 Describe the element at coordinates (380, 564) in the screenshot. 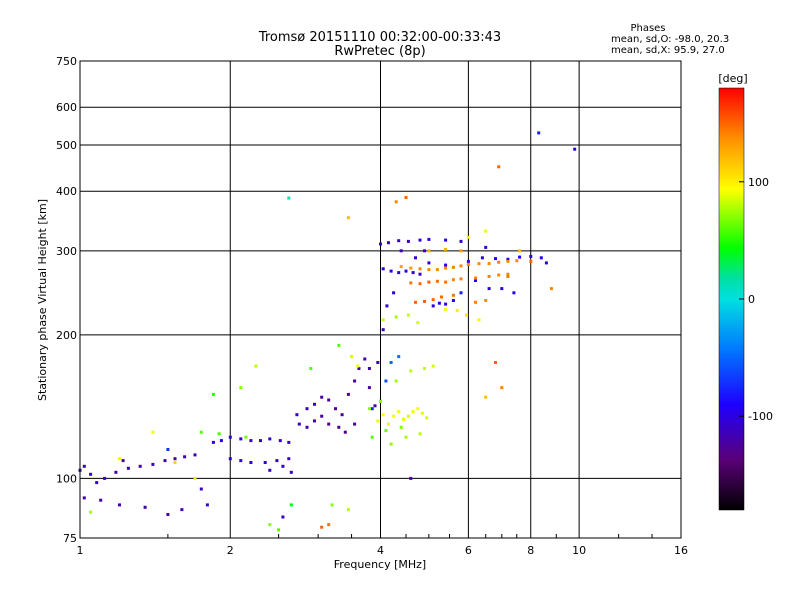

I see `x-axis-label: Frequency [MHz]` at that location.